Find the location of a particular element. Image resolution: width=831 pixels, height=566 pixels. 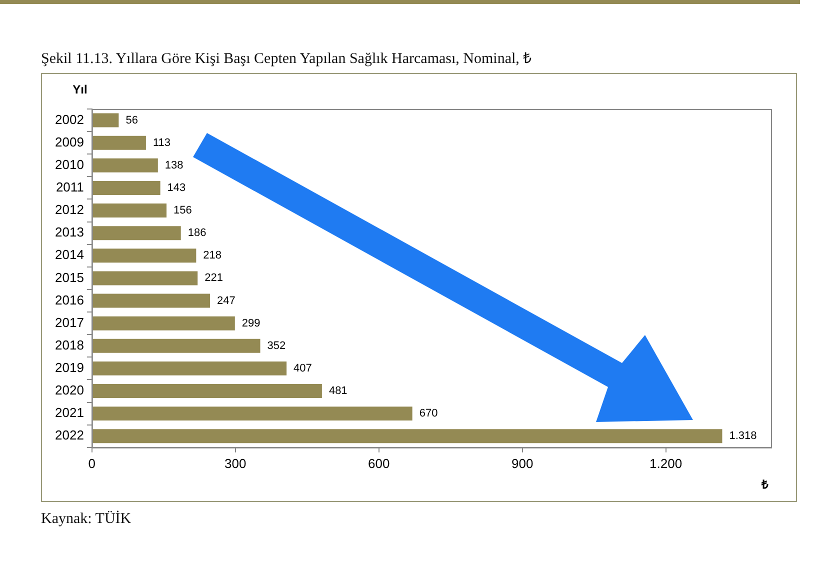

data-label: 670 is located at coordinates (428, 414).